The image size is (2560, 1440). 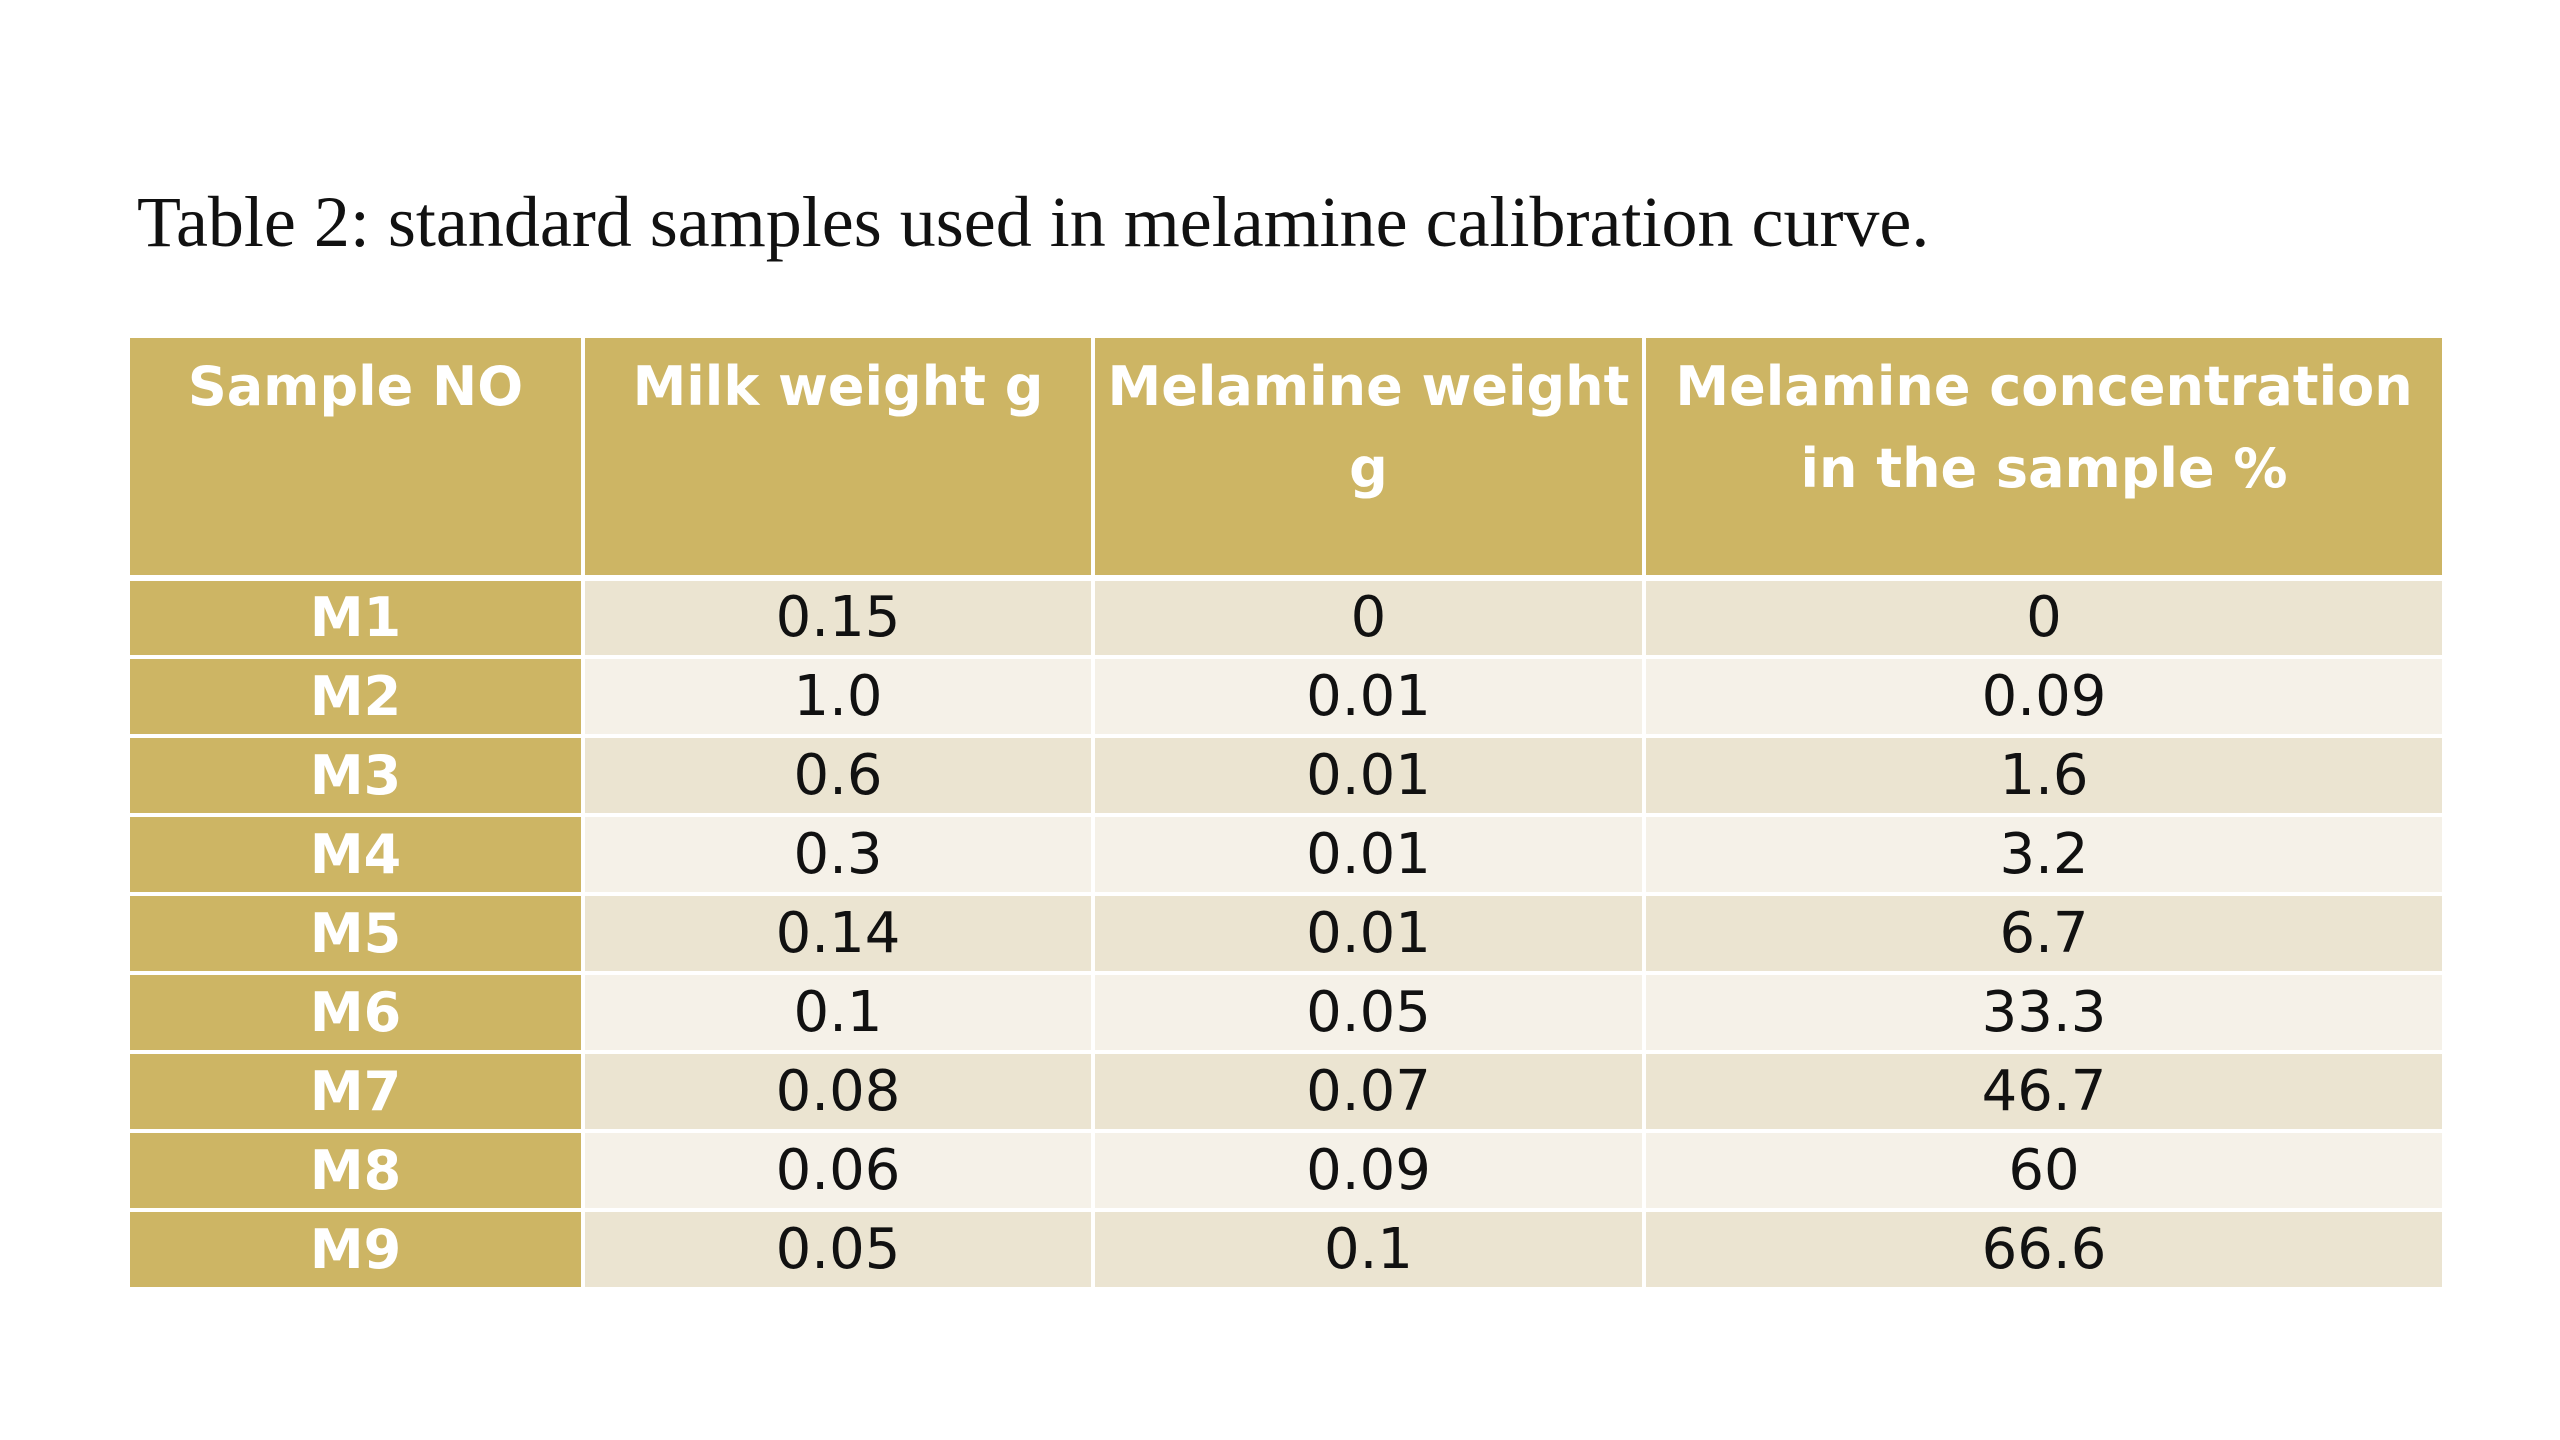 I want to click on milk-weight-cell: 0.3, so click(x=839, y=855).